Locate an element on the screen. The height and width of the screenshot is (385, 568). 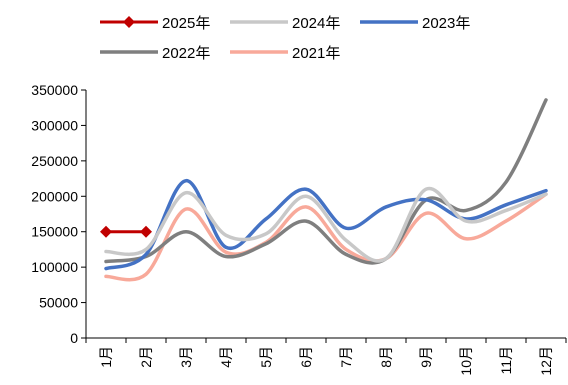
y-tick-label: 300000 is located at coordinates (54, 125).